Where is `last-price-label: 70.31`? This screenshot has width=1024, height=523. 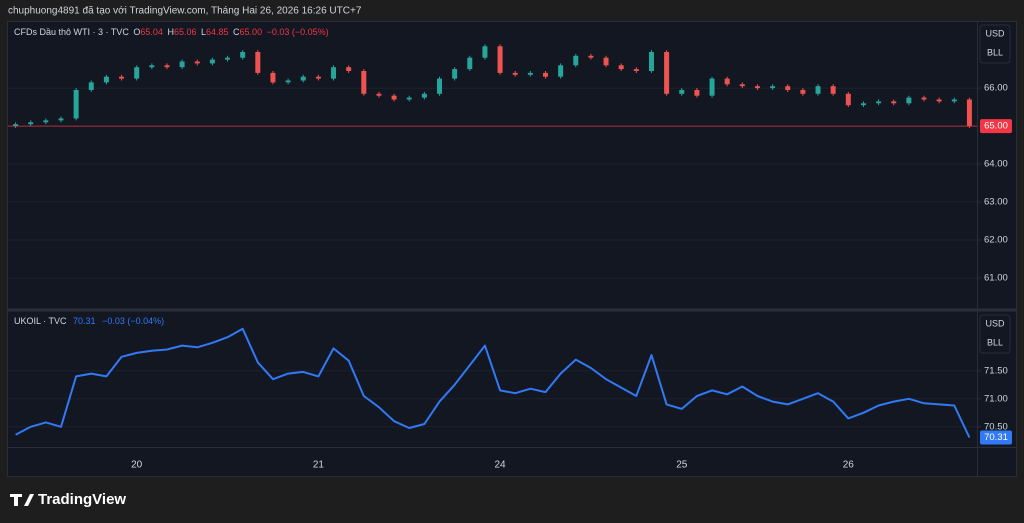 last-price-label: 70.31 is located at coordinates (996, 437).